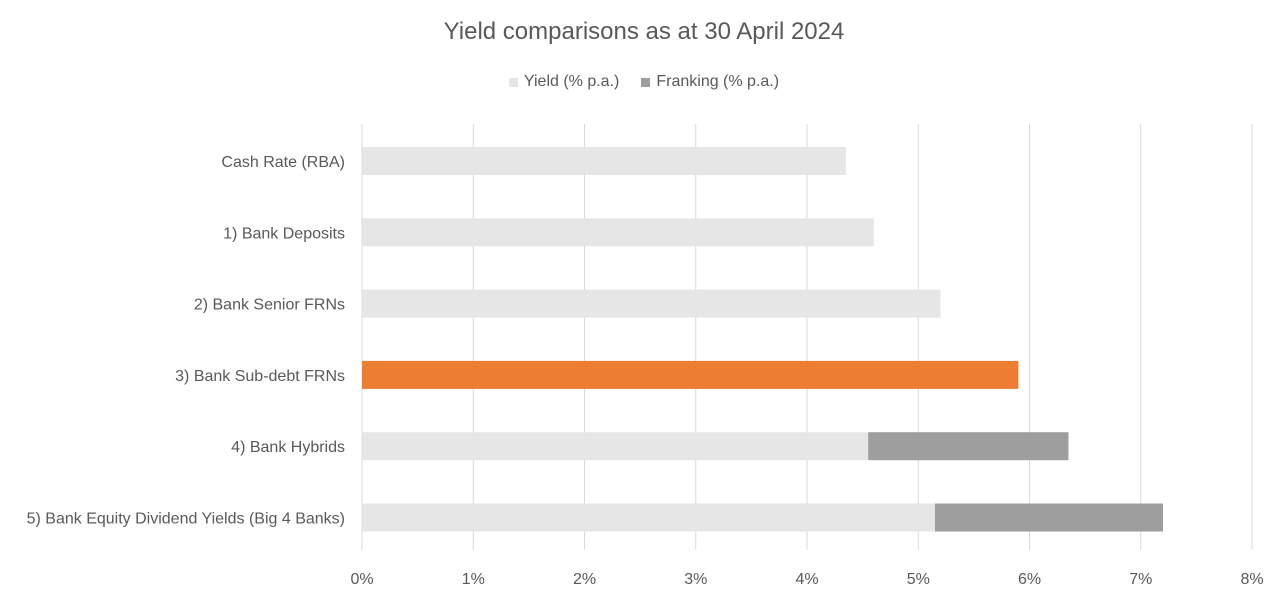 The width and height of the screenshot is (1288, 602). I want to click on category-label: 4) Bank Hybrids, so click(288, 447).